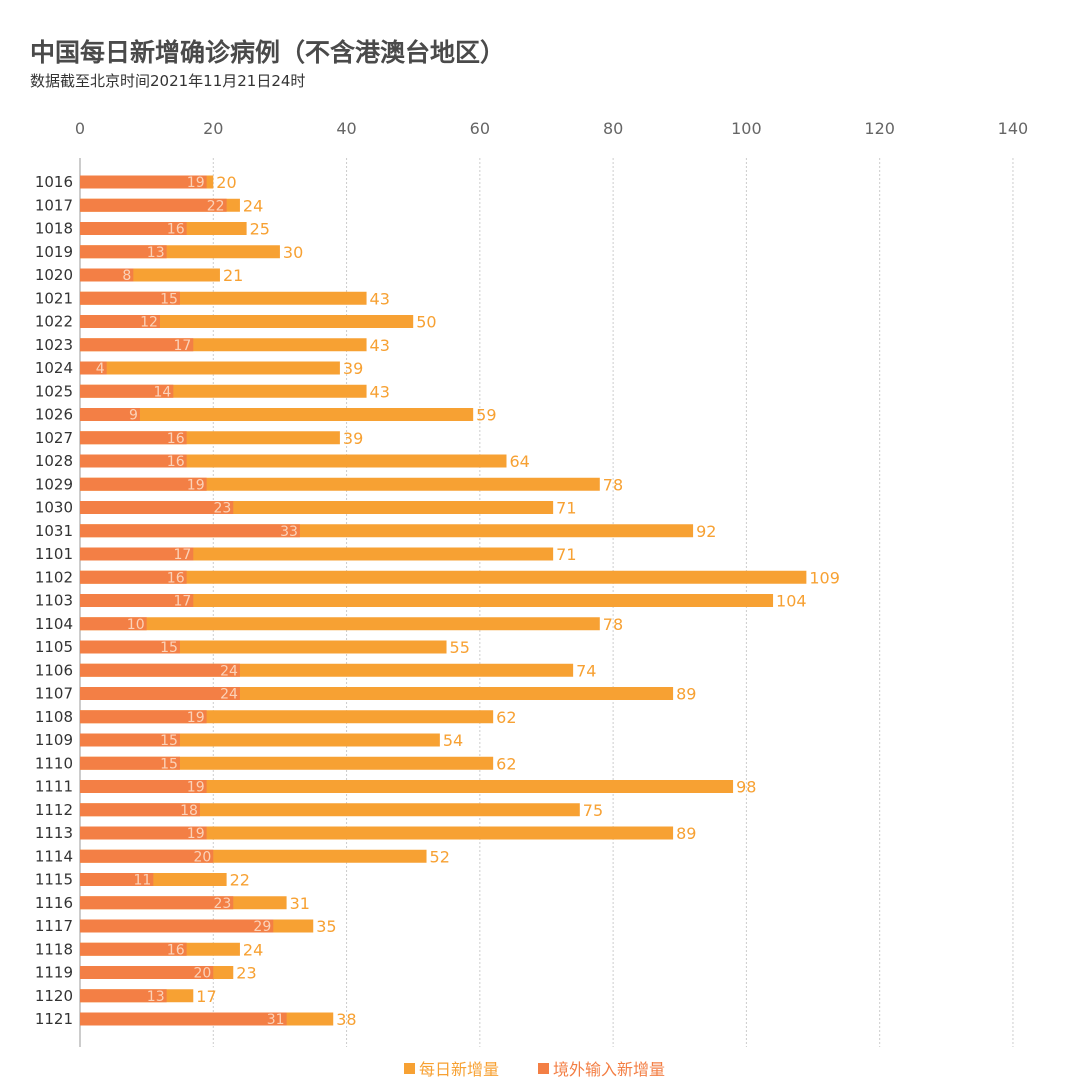 Image resolution: width=1080 pixels, height=1087 pixels. What do you see at coordinates (686, 694) in the screenshot?
I see `data-label-total: 89` at bounding box center [686, 694].